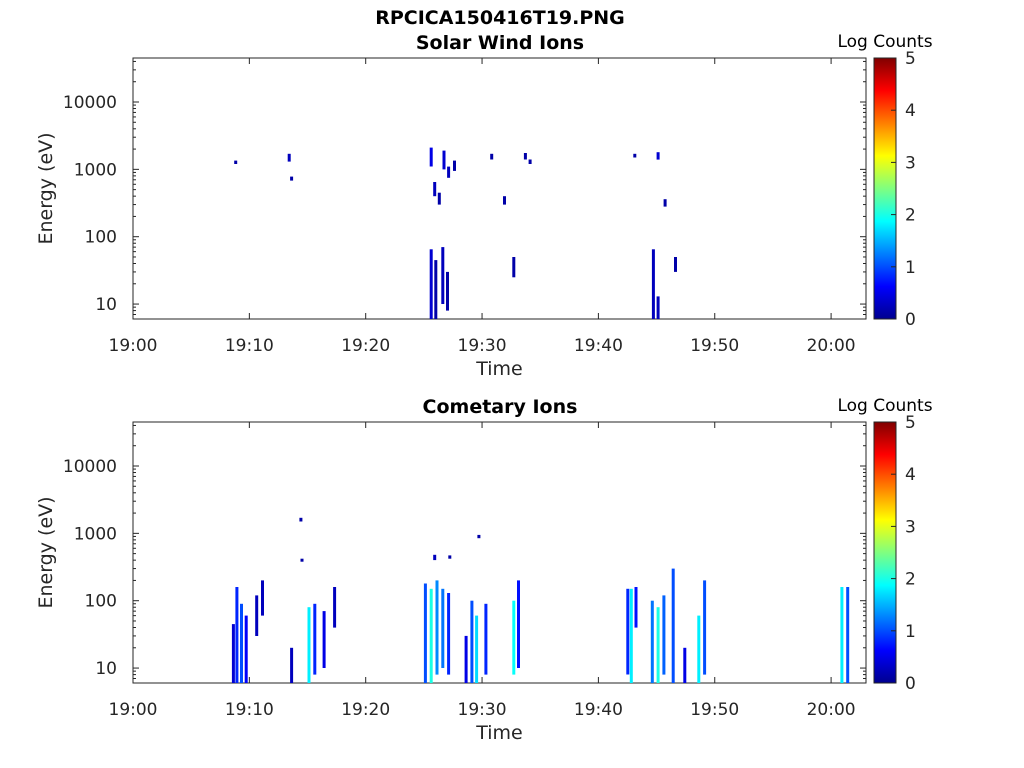 The width and height of the screenshot is (1024, 768). What do you see at coordinates (133, 710) in the screenshot?
I see `x-tick-label: 19:00` at bounding box center [133, 710].